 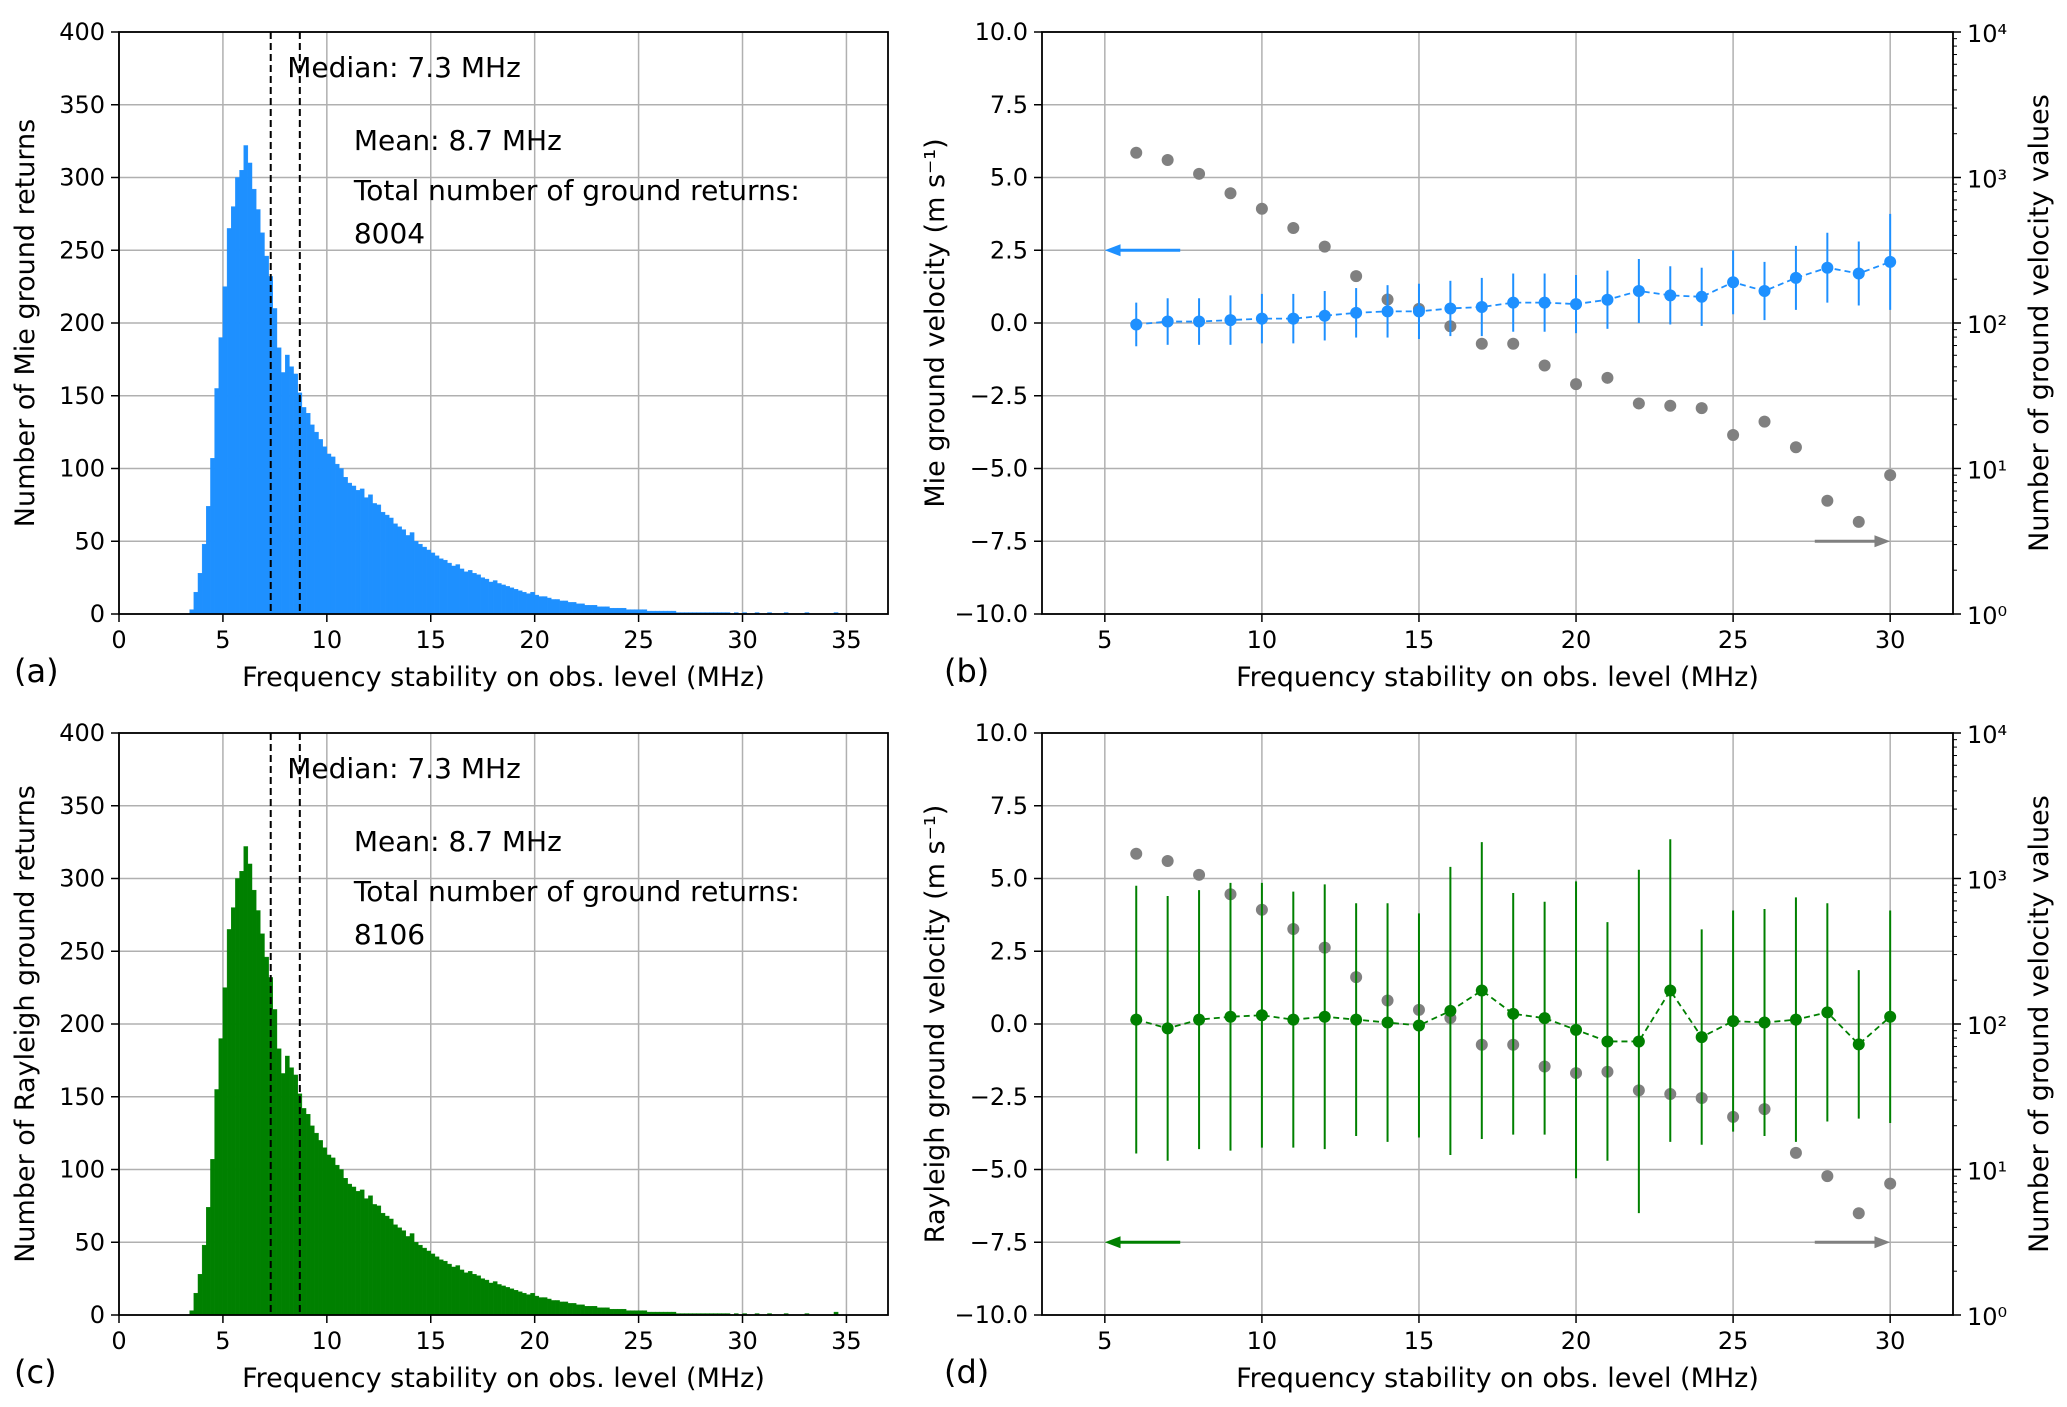 I want to click on y-tick-label: 350, so click(x=82, y=105).